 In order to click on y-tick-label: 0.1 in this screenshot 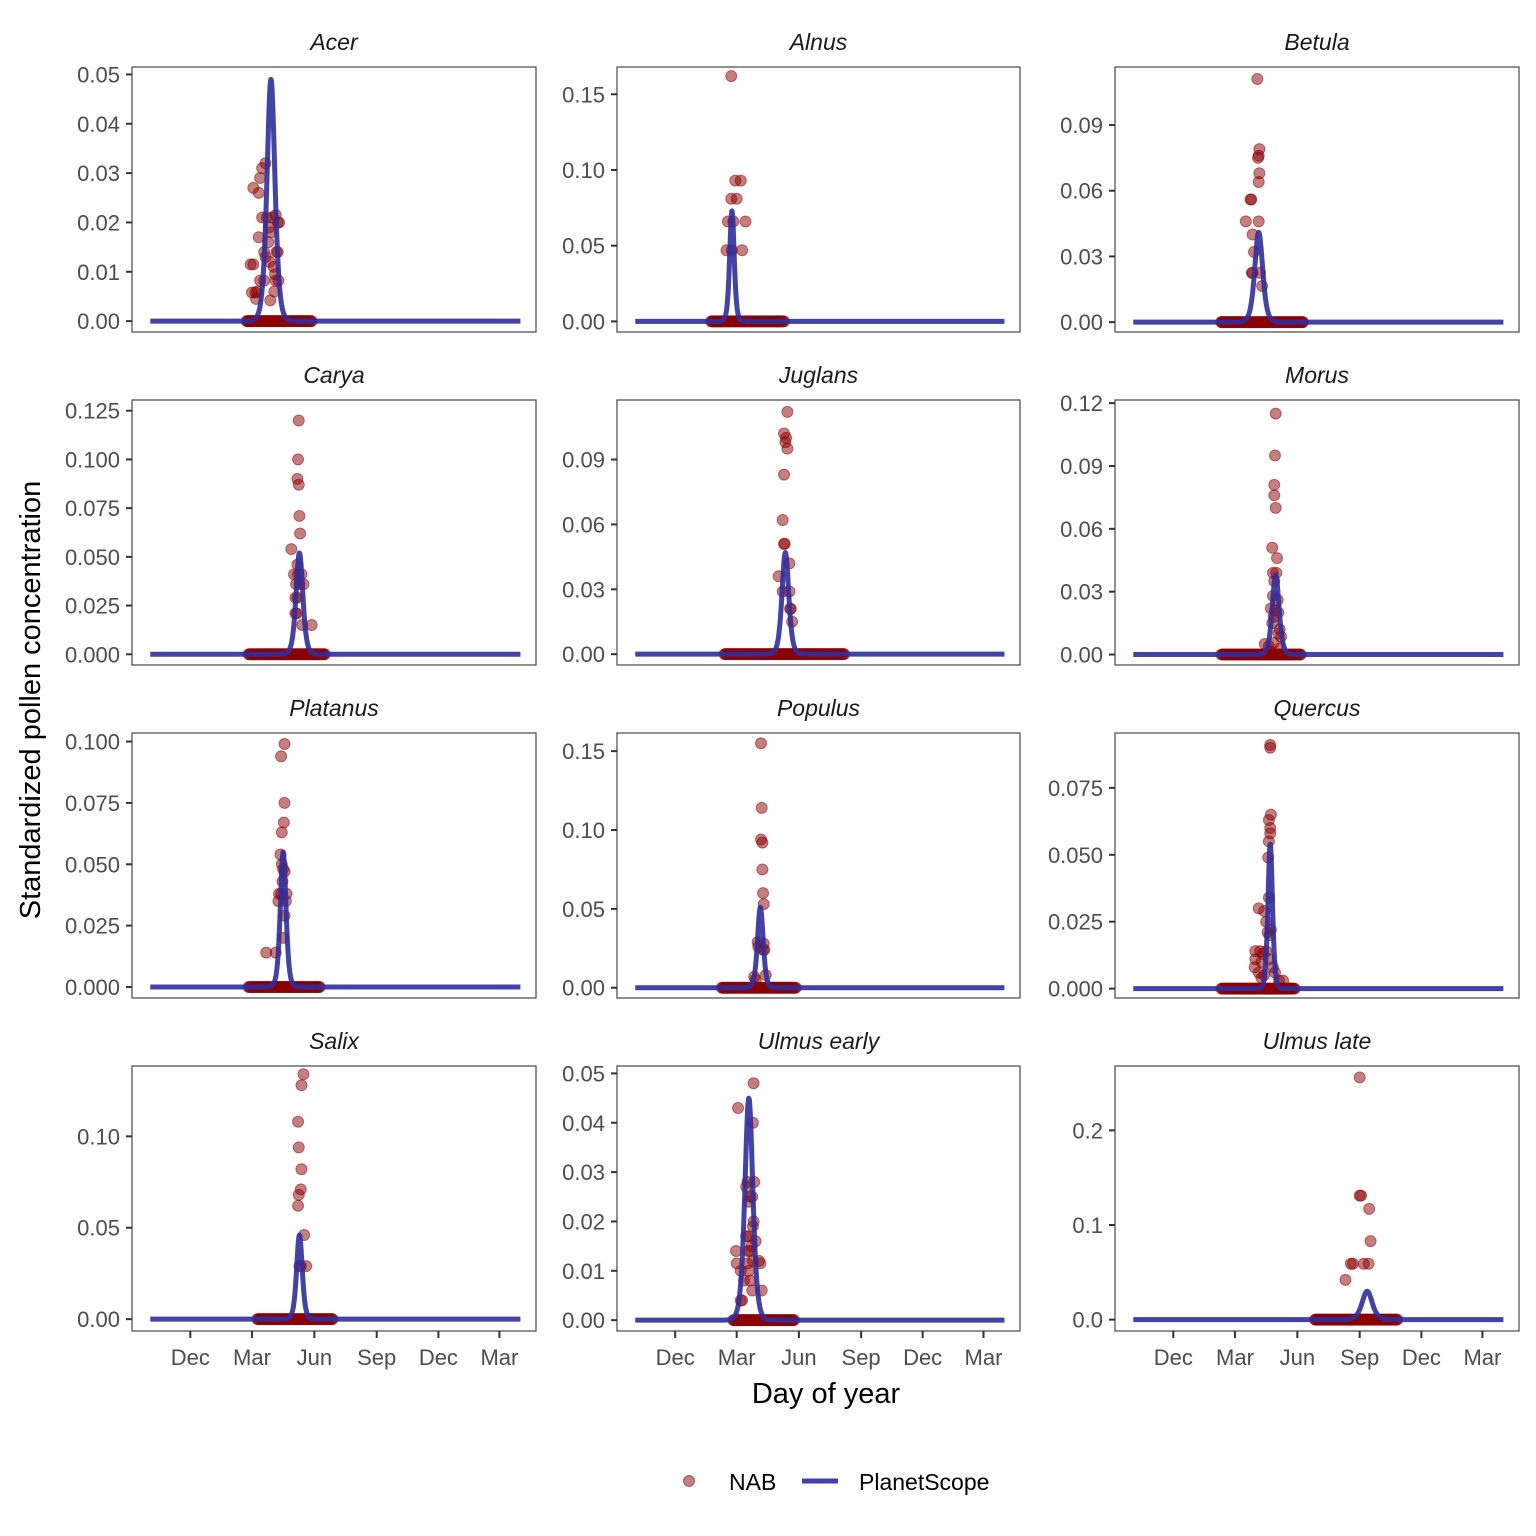, I will do `click(1087, 1225)`.